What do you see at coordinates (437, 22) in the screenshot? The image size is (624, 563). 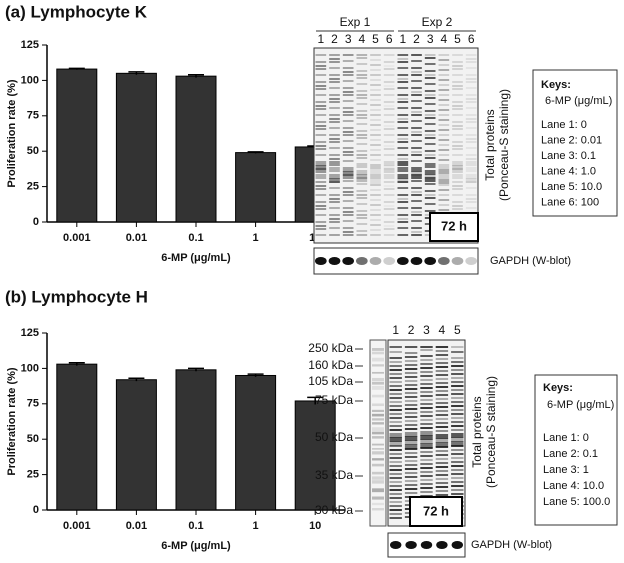 I see `exp-label: Exp 2` at bounding box center [437, 22].